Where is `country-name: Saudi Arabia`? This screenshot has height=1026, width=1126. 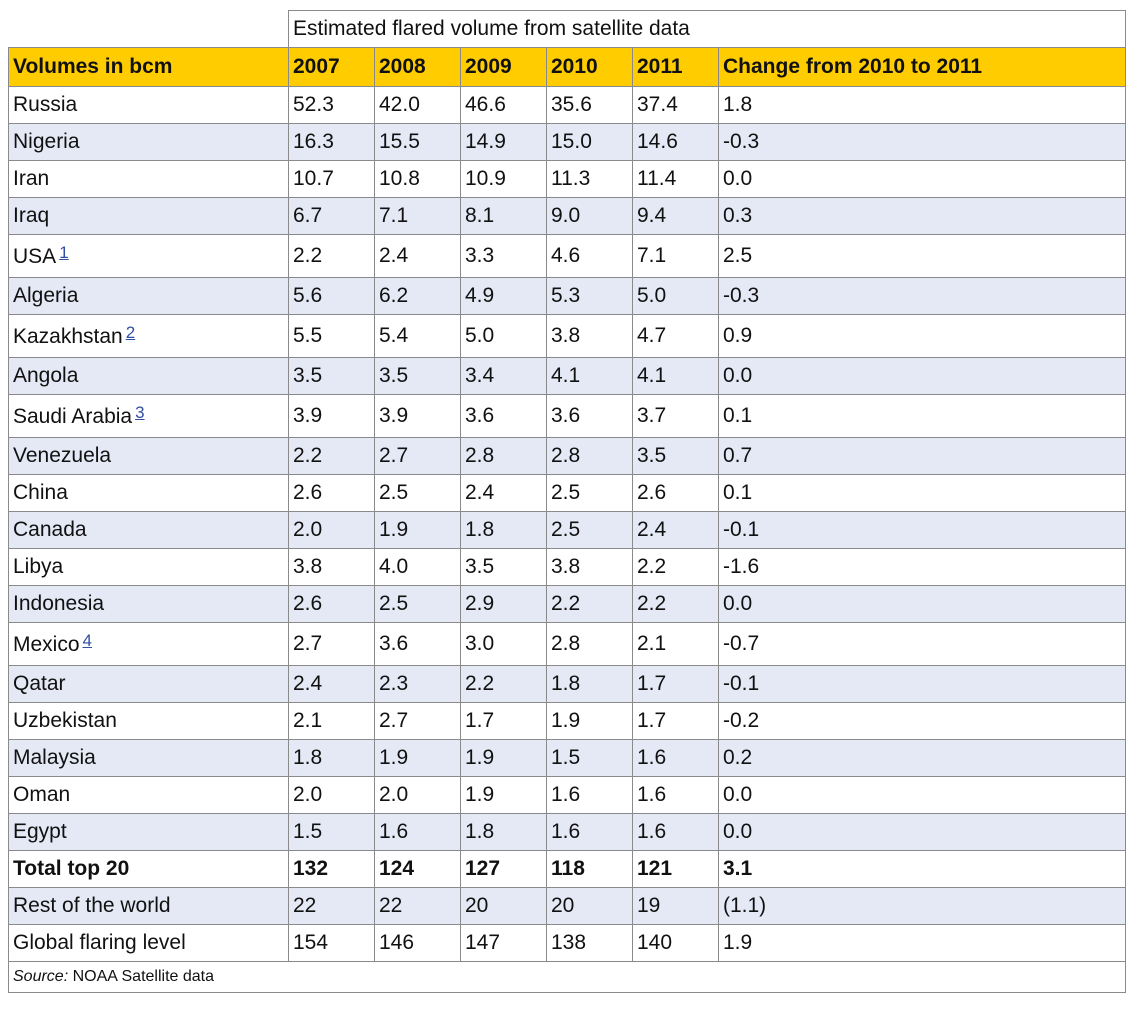
country-name: Saudi Arabia is located at coordinates (73, 416).